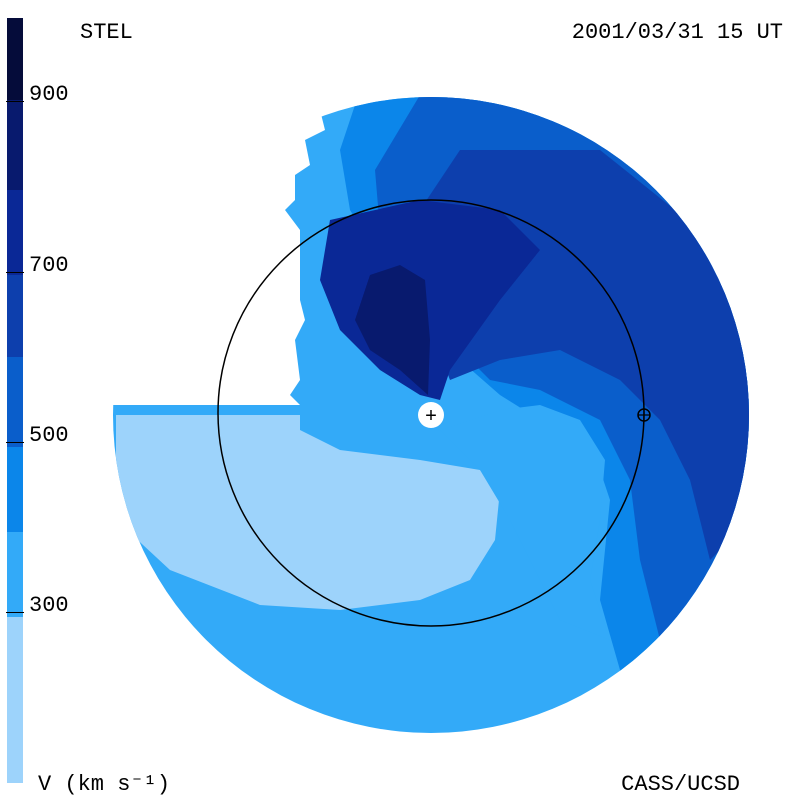 The width and height of the screenshot is (800, 800). Describe the element at coordinates (308, 512) in the screenshot. I see `region-lightest` at that location.